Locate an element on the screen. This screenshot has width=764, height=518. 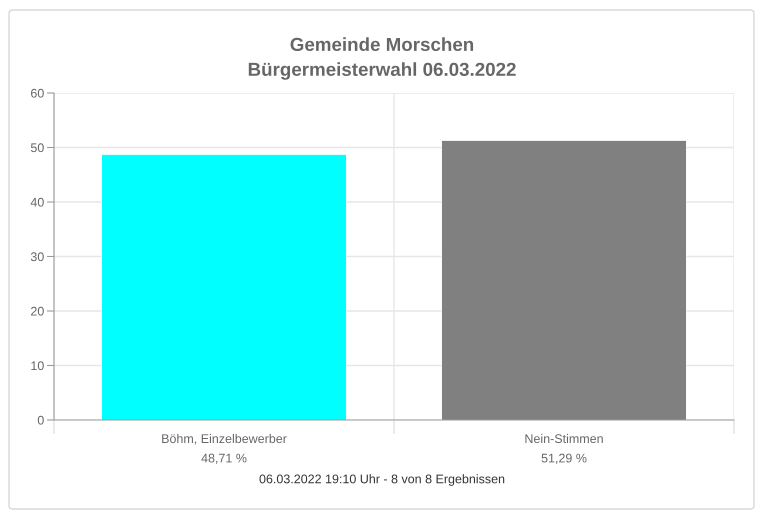
y-tick-label: 40 is located at coordinates (37, 202).